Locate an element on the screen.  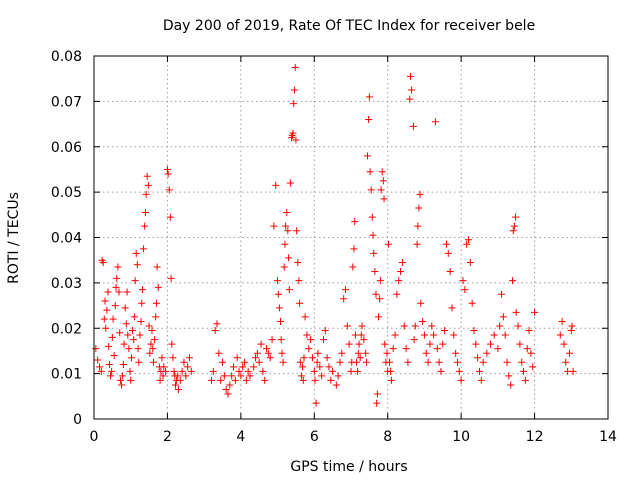
x-tick-label: 0 is located at coordinates (94, 437).